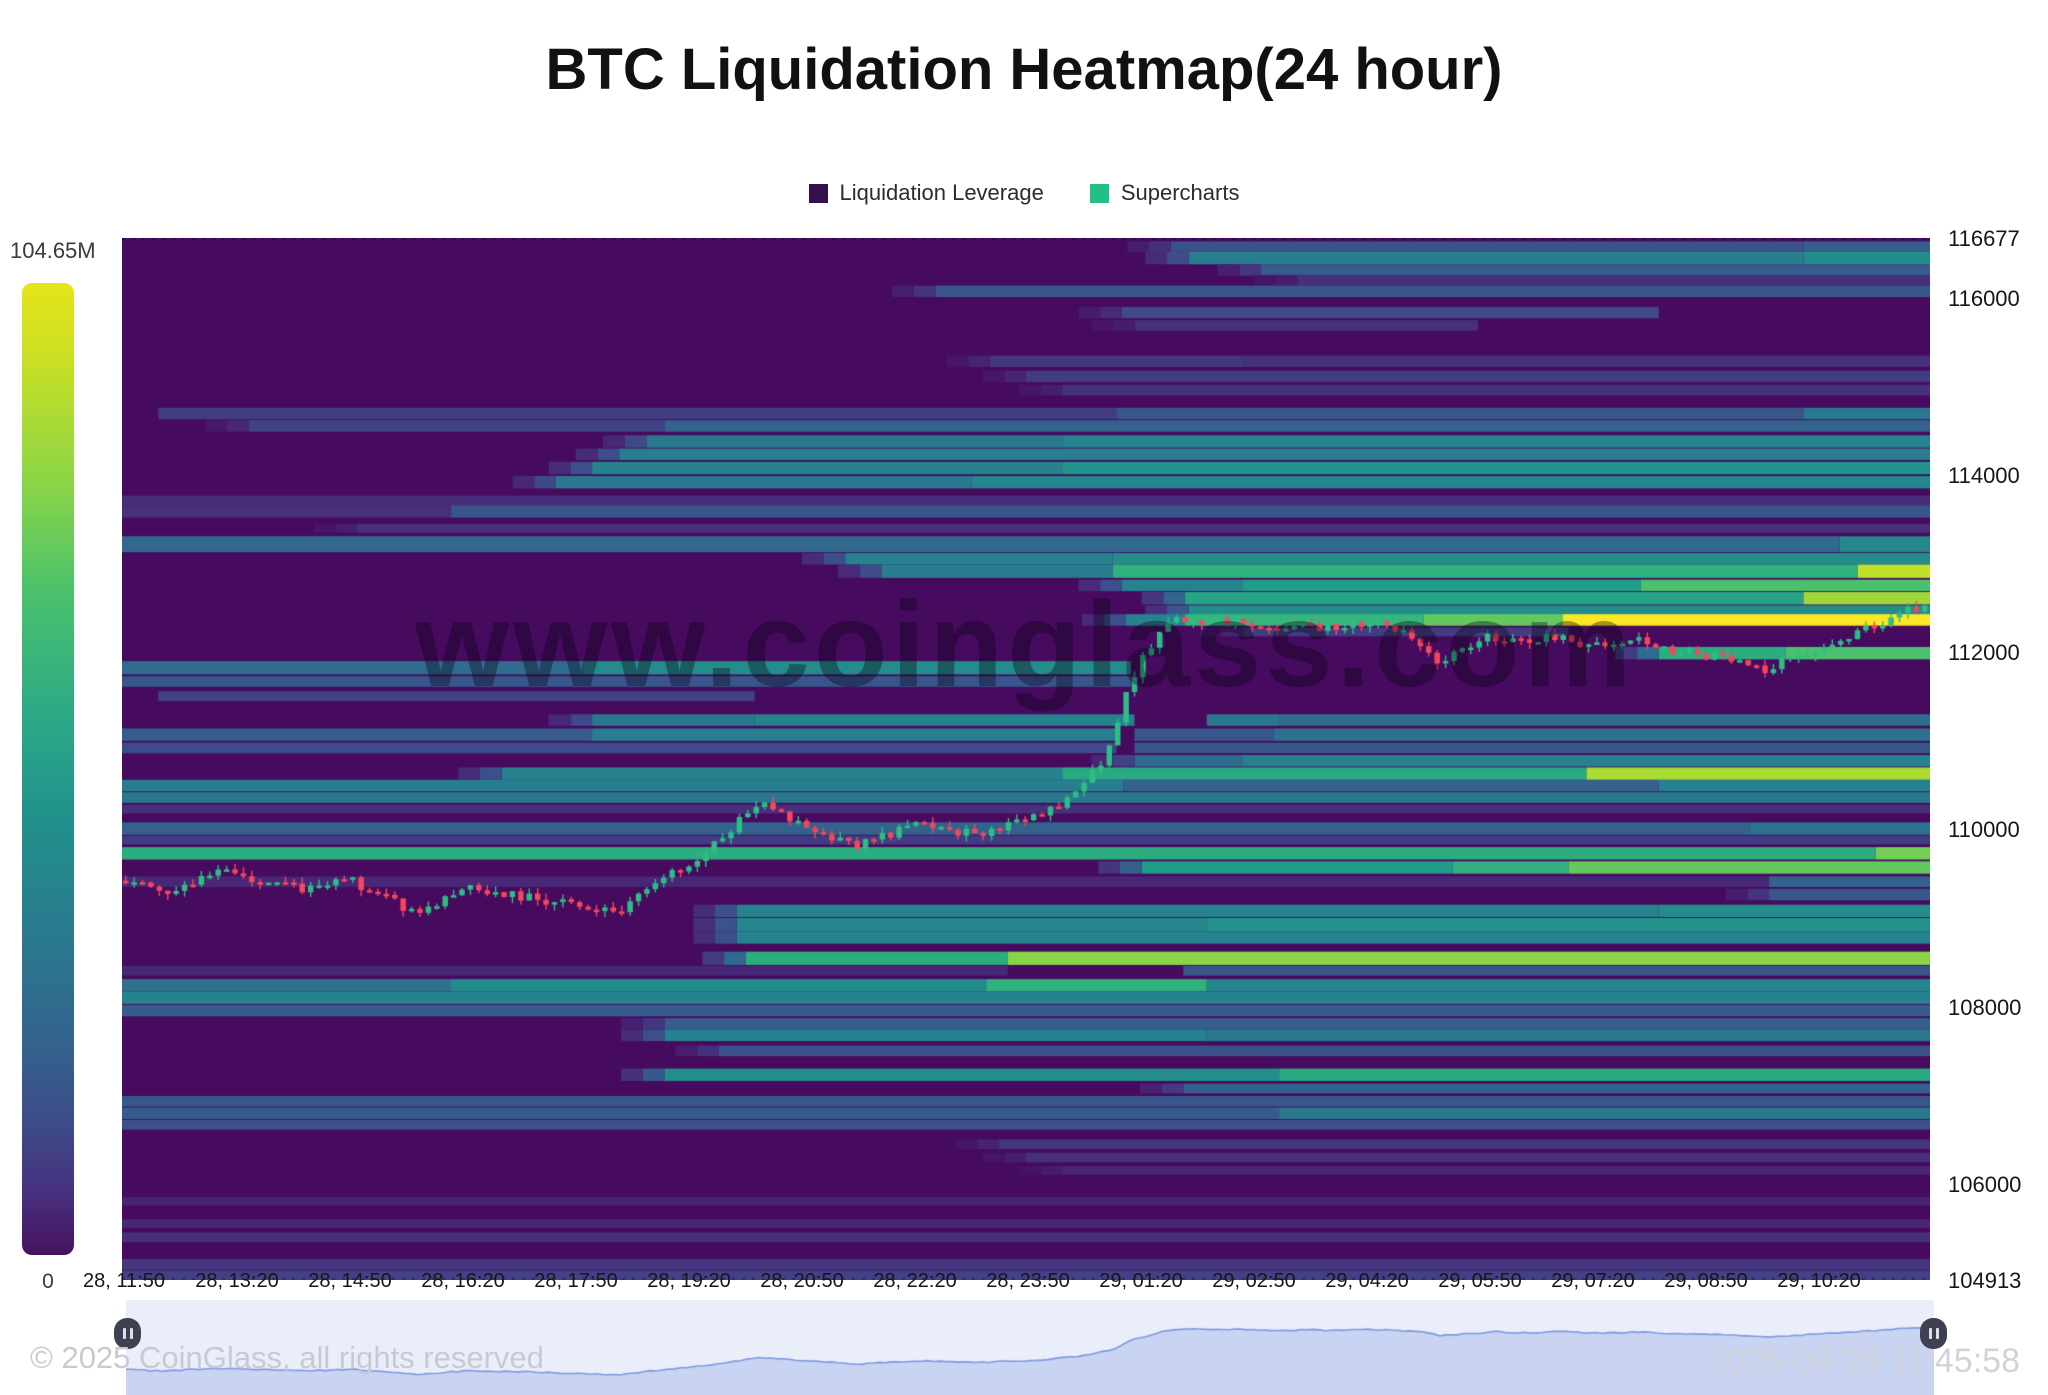  I want to click on legend: Liquidation Leverage Supercharts, so click(1024, 193).